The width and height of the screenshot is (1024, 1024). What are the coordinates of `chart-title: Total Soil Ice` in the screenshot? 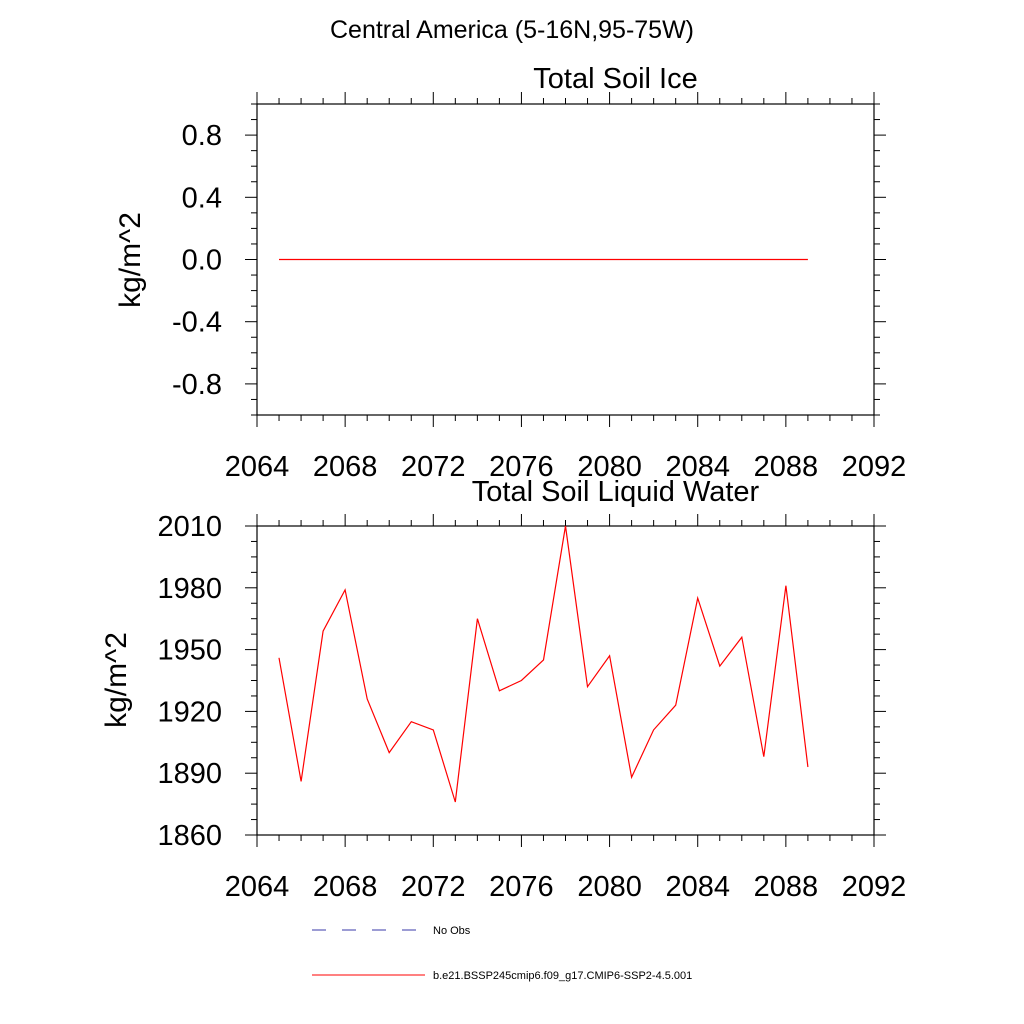 It's located at (615, 79).